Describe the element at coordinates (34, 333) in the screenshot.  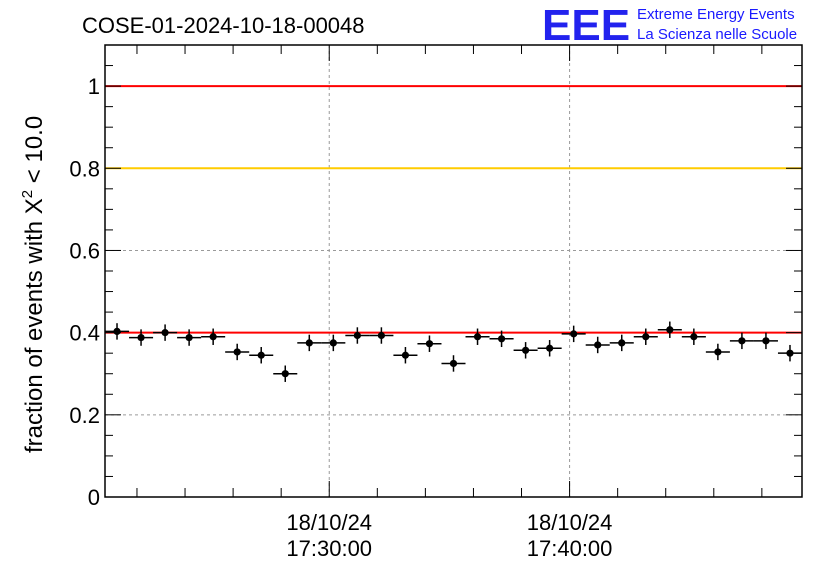
I see `y-axis-label-prefix: fraction of events with` at that location.